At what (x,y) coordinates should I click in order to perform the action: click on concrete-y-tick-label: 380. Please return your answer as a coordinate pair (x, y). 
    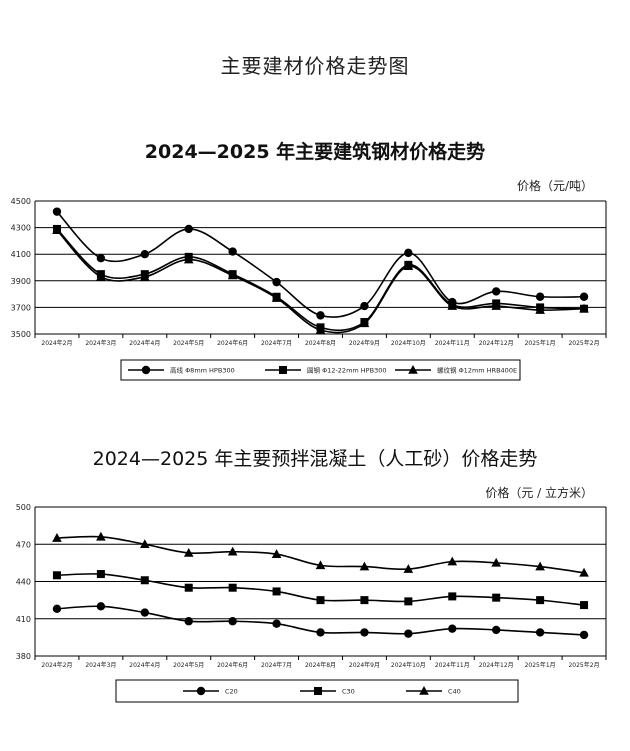
    Looking at the image, I should click on (23, 656).